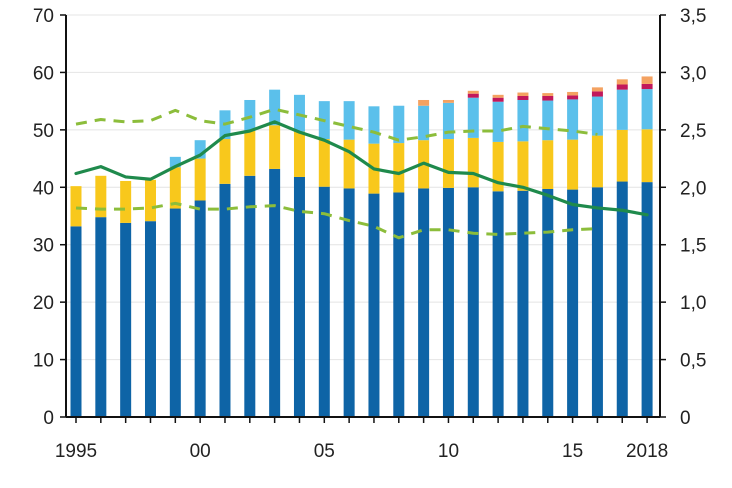 This screenshot has height=488, width=732. I want to click on x-axis-tick-label: 10, so click(448, 451).